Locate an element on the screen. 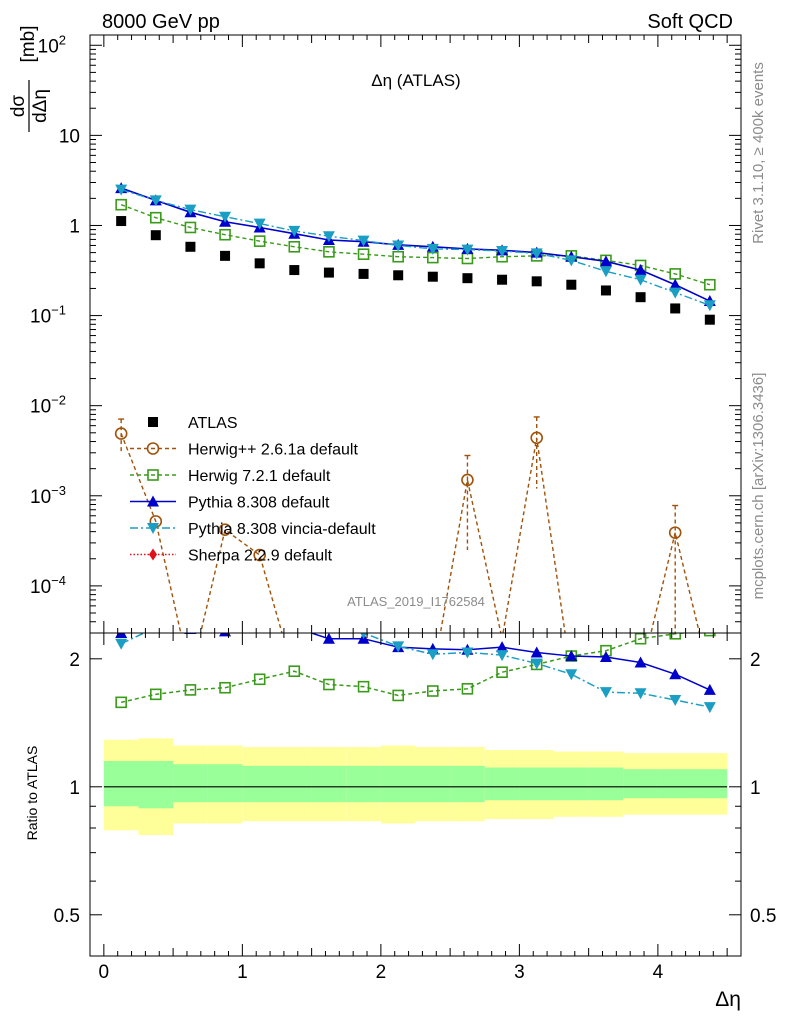  main-y-tick-label: 10² is located at coordinates (52, 44).